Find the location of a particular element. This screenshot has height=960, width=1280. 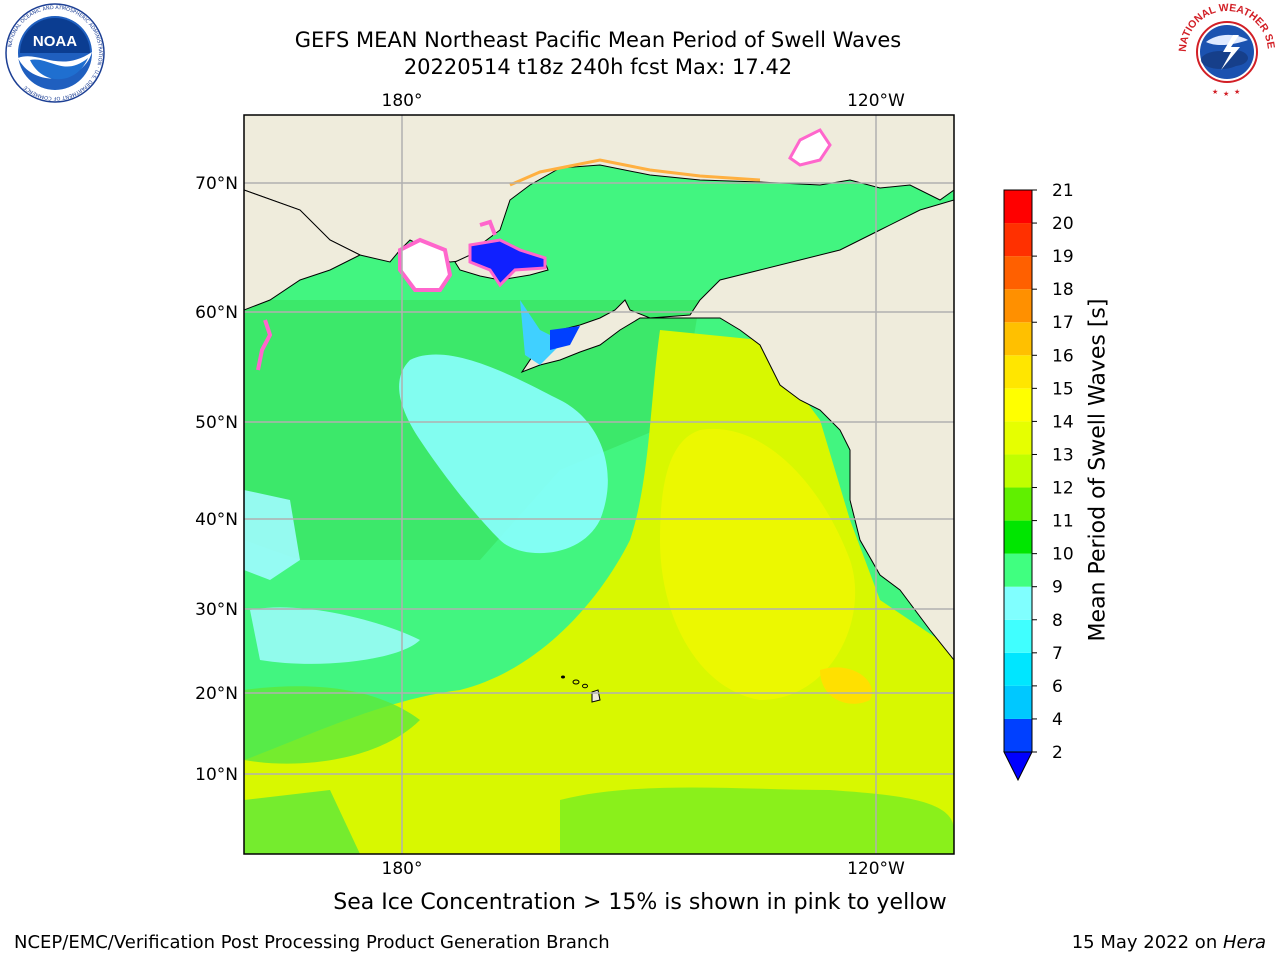

chart-subtitle: 20220514 t18z 240h fcst Max: 17.42 is located at coordinates (598, 67).